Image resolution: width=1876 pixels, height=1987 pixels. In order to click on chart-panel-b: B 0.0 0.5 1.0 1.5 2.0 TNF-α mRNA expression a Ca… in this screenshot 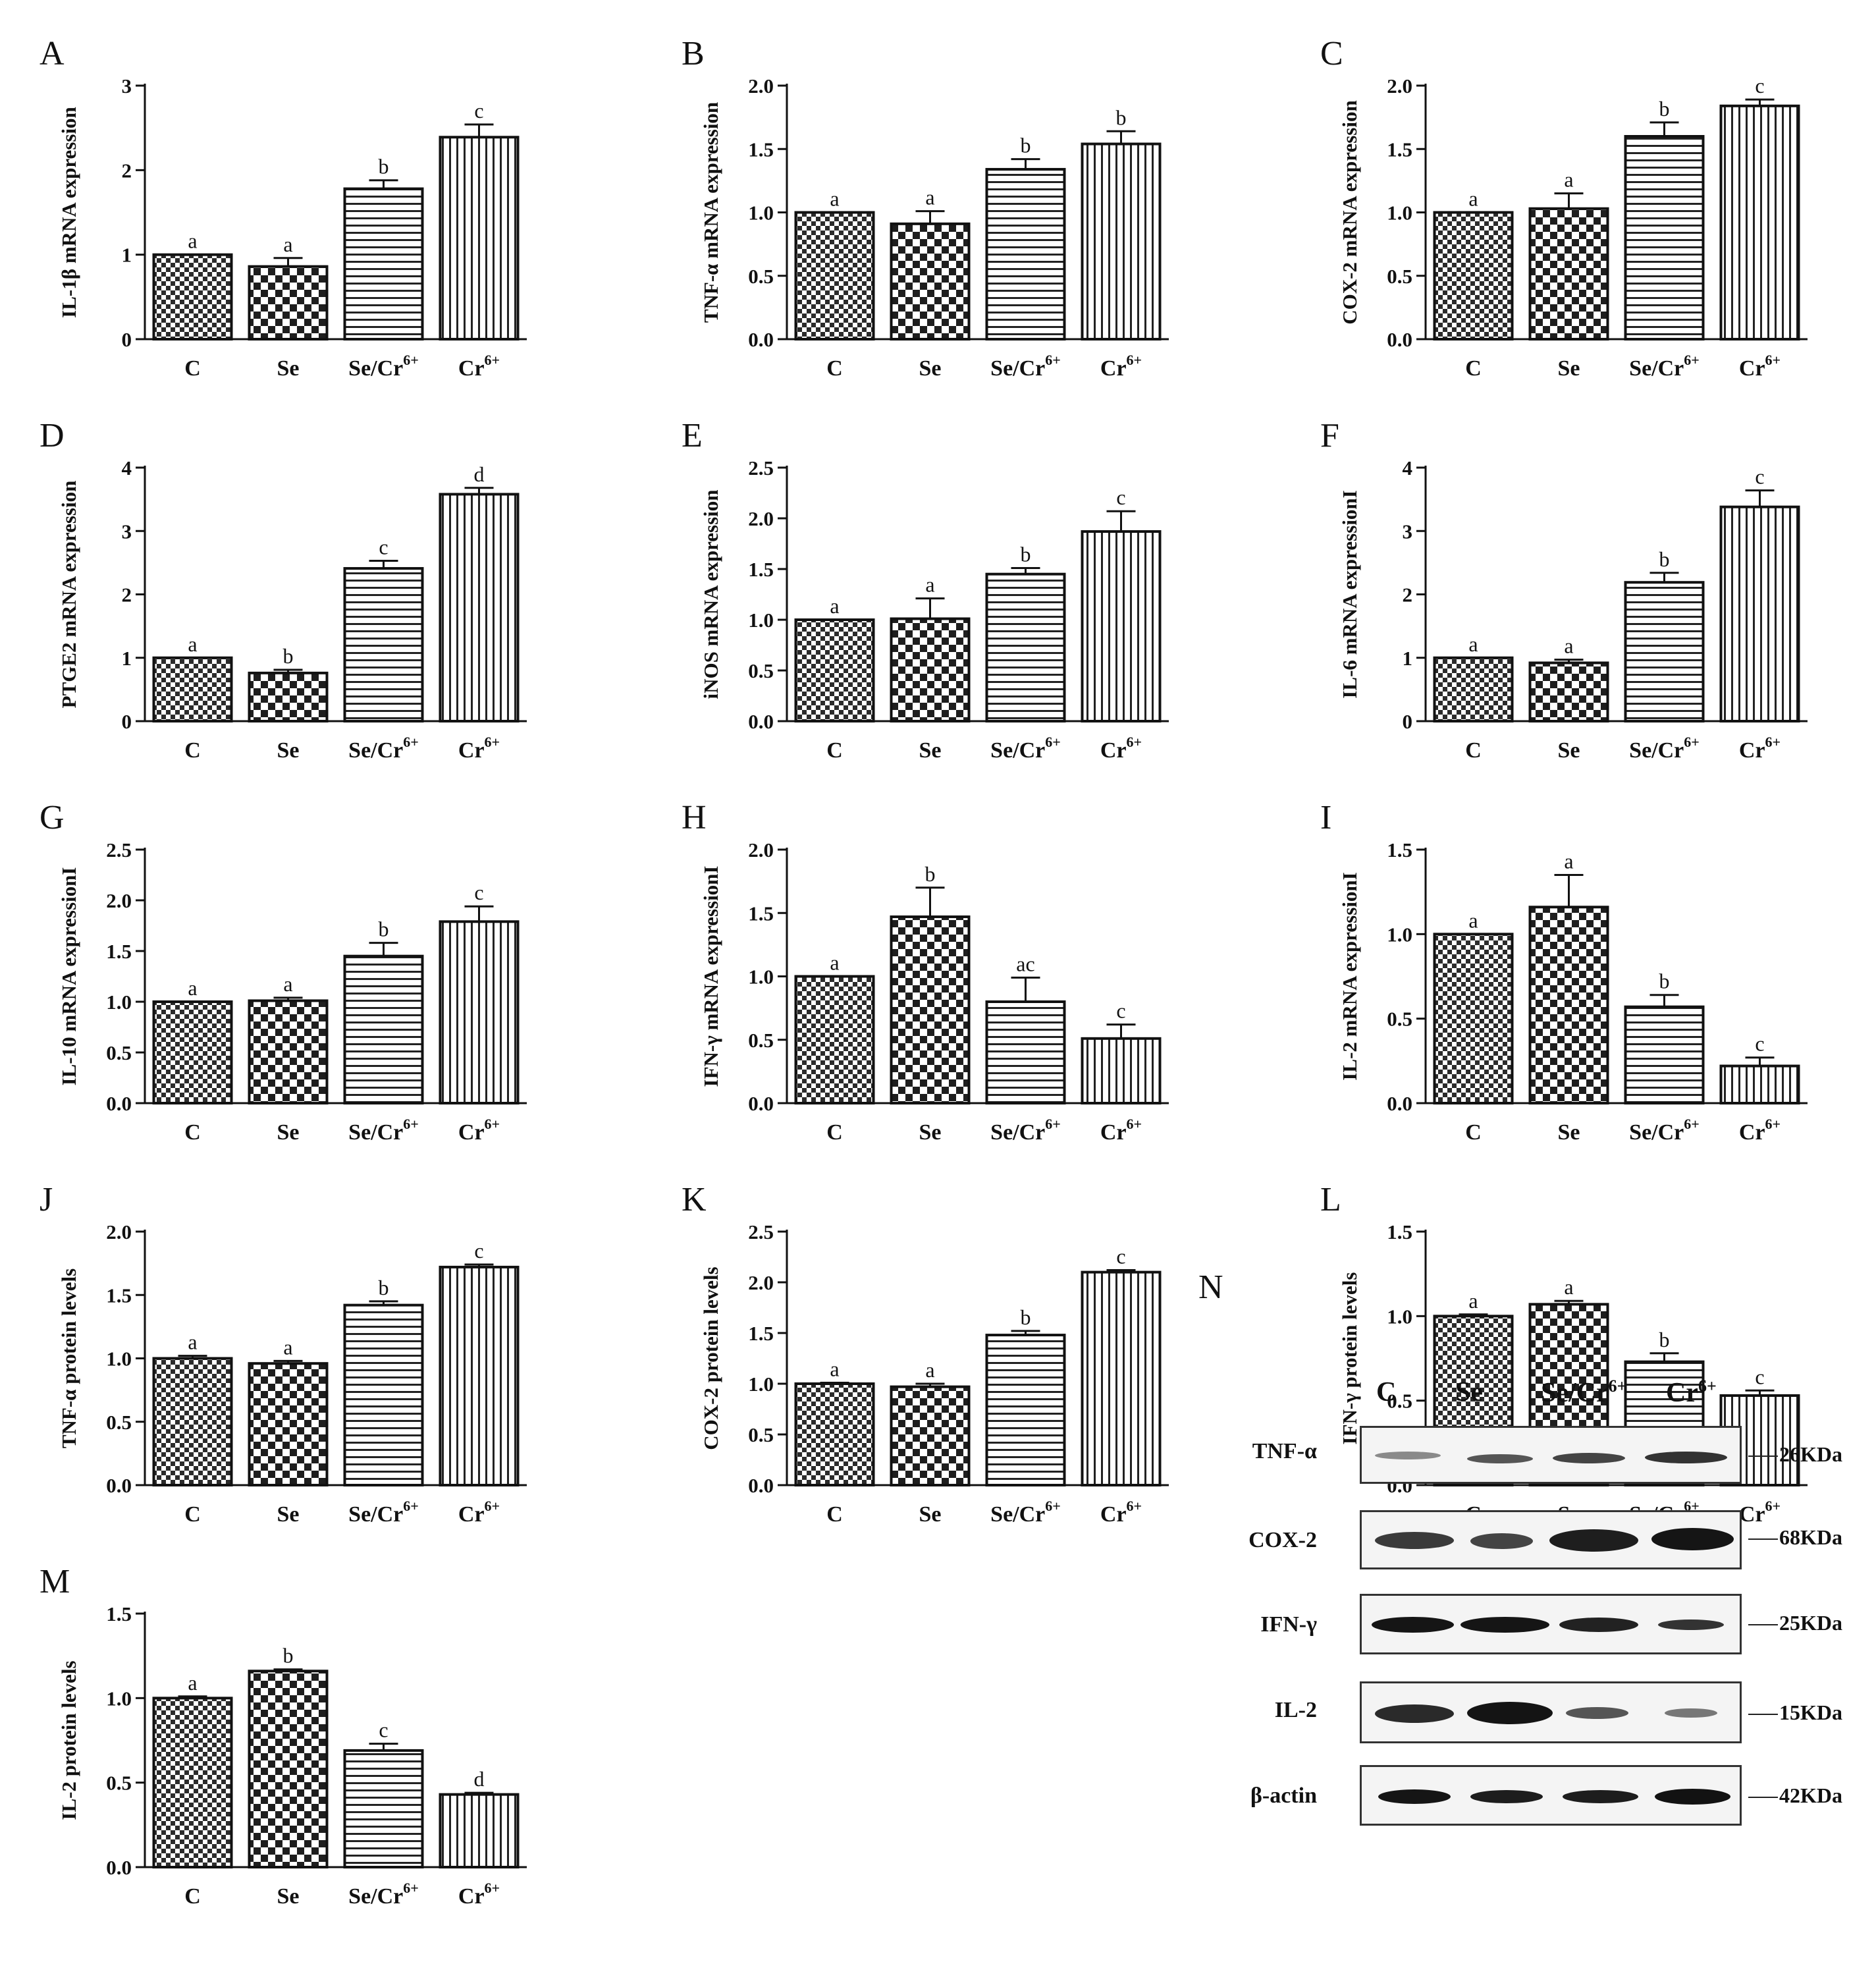, I will do `click(926, 208)`.